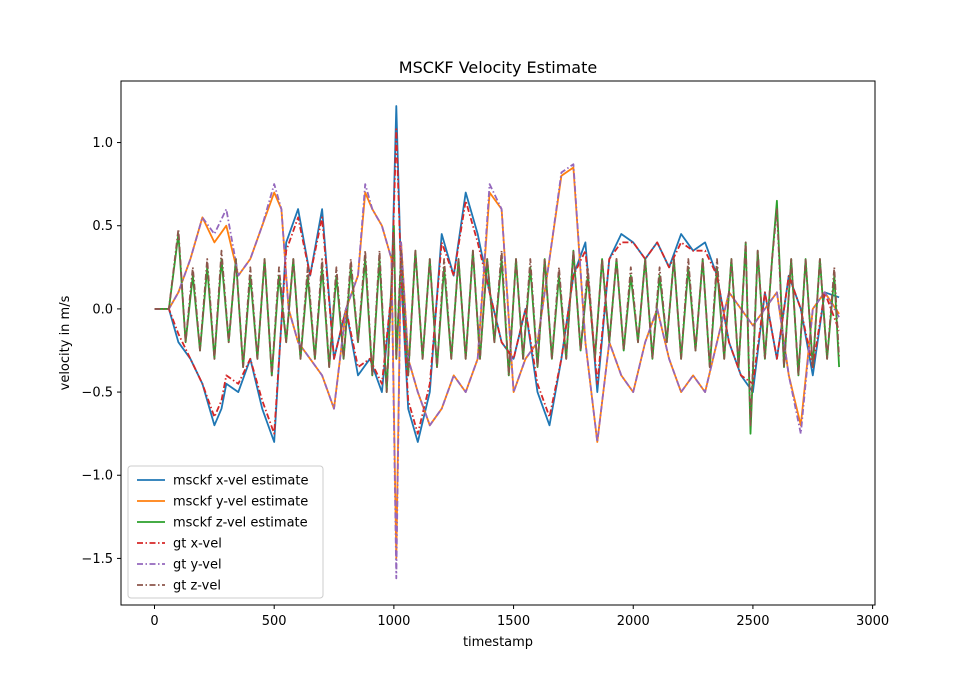 This screenshot has height=680, width=971. Describe the element at coordinates (97, 393) in the screenshot. I see `y-tick-label: −0.5` at that location.